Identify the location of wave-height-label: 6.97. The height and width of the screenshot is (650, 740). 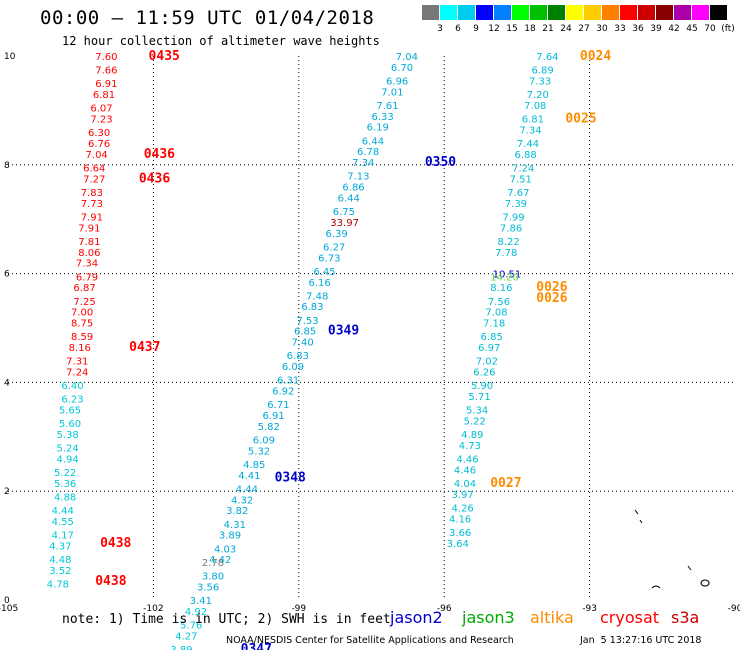
(489, 348).